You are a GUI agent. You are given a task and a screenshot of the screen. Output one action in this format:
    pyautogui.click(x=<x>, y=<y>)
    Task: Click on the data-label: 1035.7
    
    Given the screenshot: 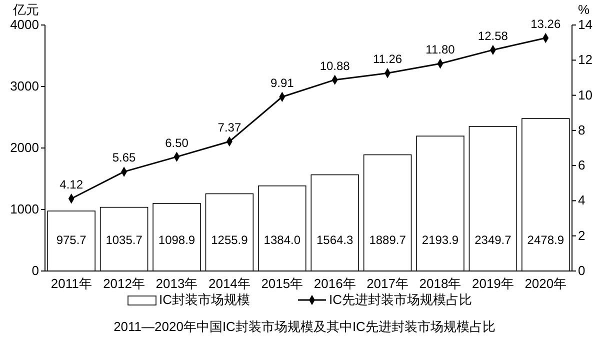 What is the action you would take?
    pyautogui.click(x=124, y=240)
    